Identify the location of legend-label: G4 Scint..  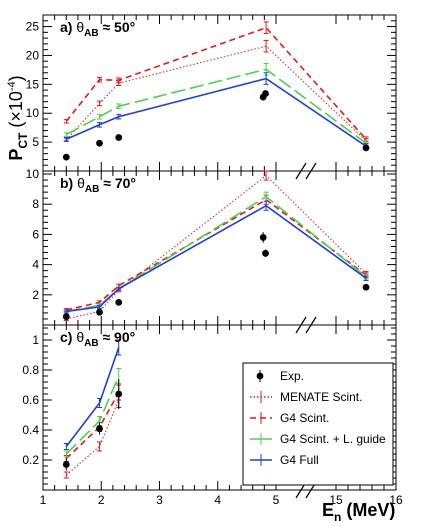
(304, 418).